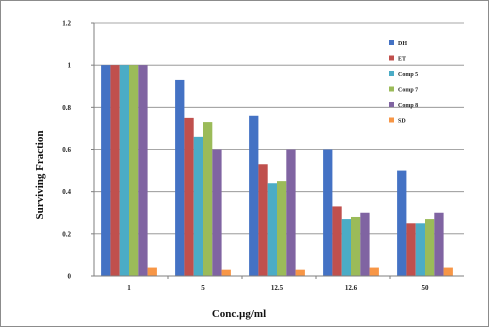 This screenshot has height=328, width=489. Describe the element at coordinates (239, 314) in the screenshot. I see `x-axis-title: Conc.µg/ml` at that location.